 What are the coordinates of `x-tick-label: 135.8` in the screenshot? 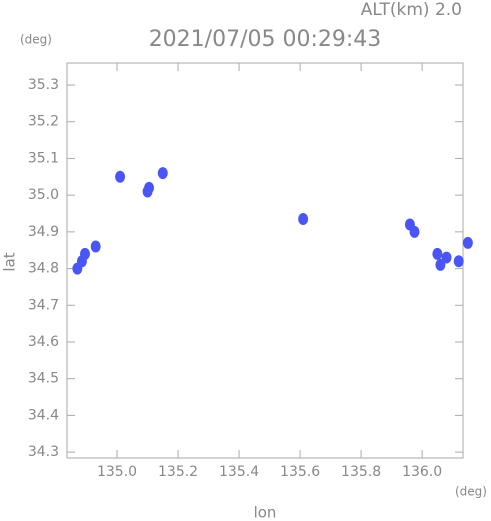 It's located at (361, 472).